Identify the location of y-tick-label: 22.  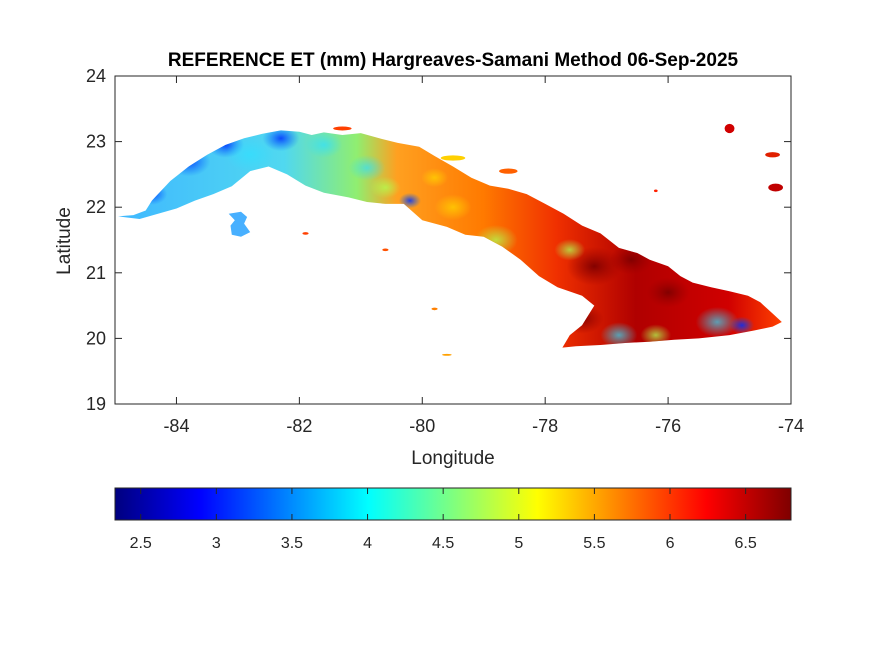
(96, 207).